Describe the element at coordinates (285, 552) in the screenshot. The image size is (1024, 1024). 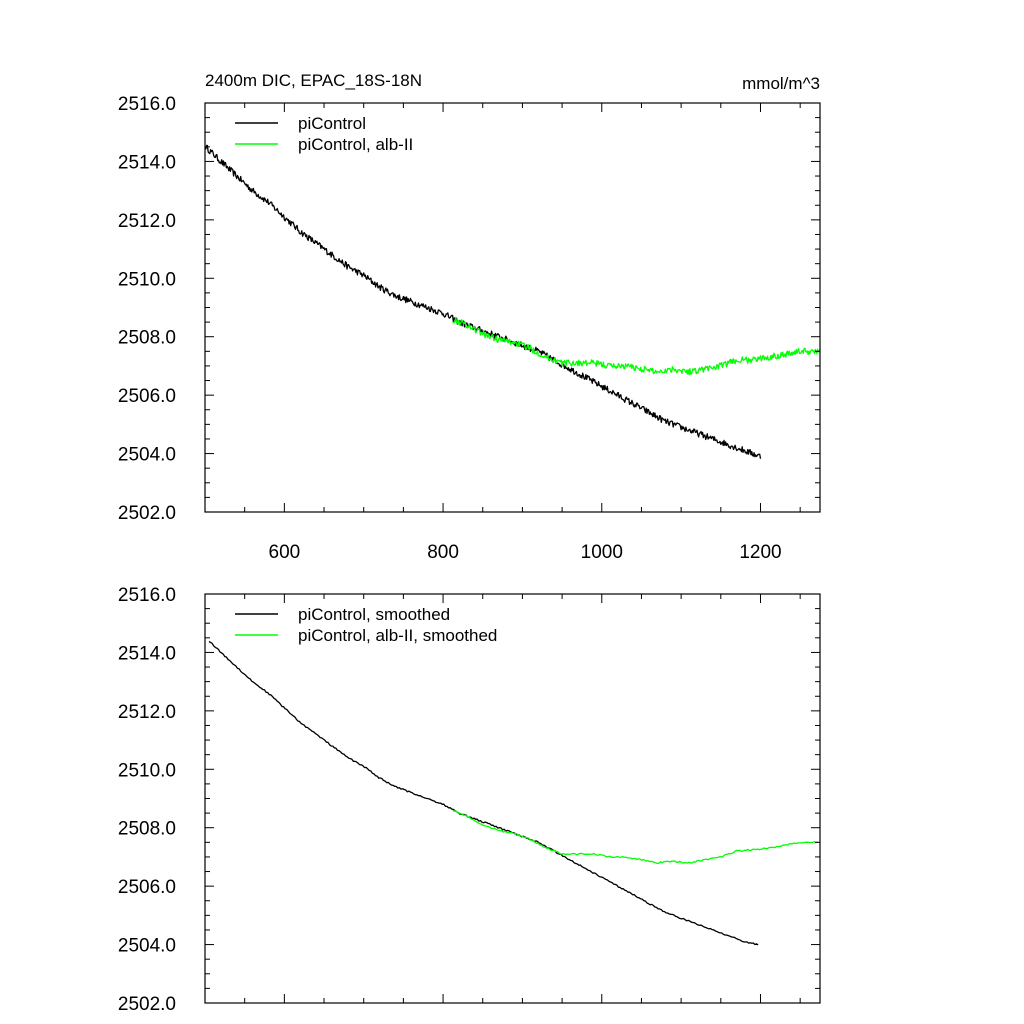
I see `x-tick-label: 600` at that location.